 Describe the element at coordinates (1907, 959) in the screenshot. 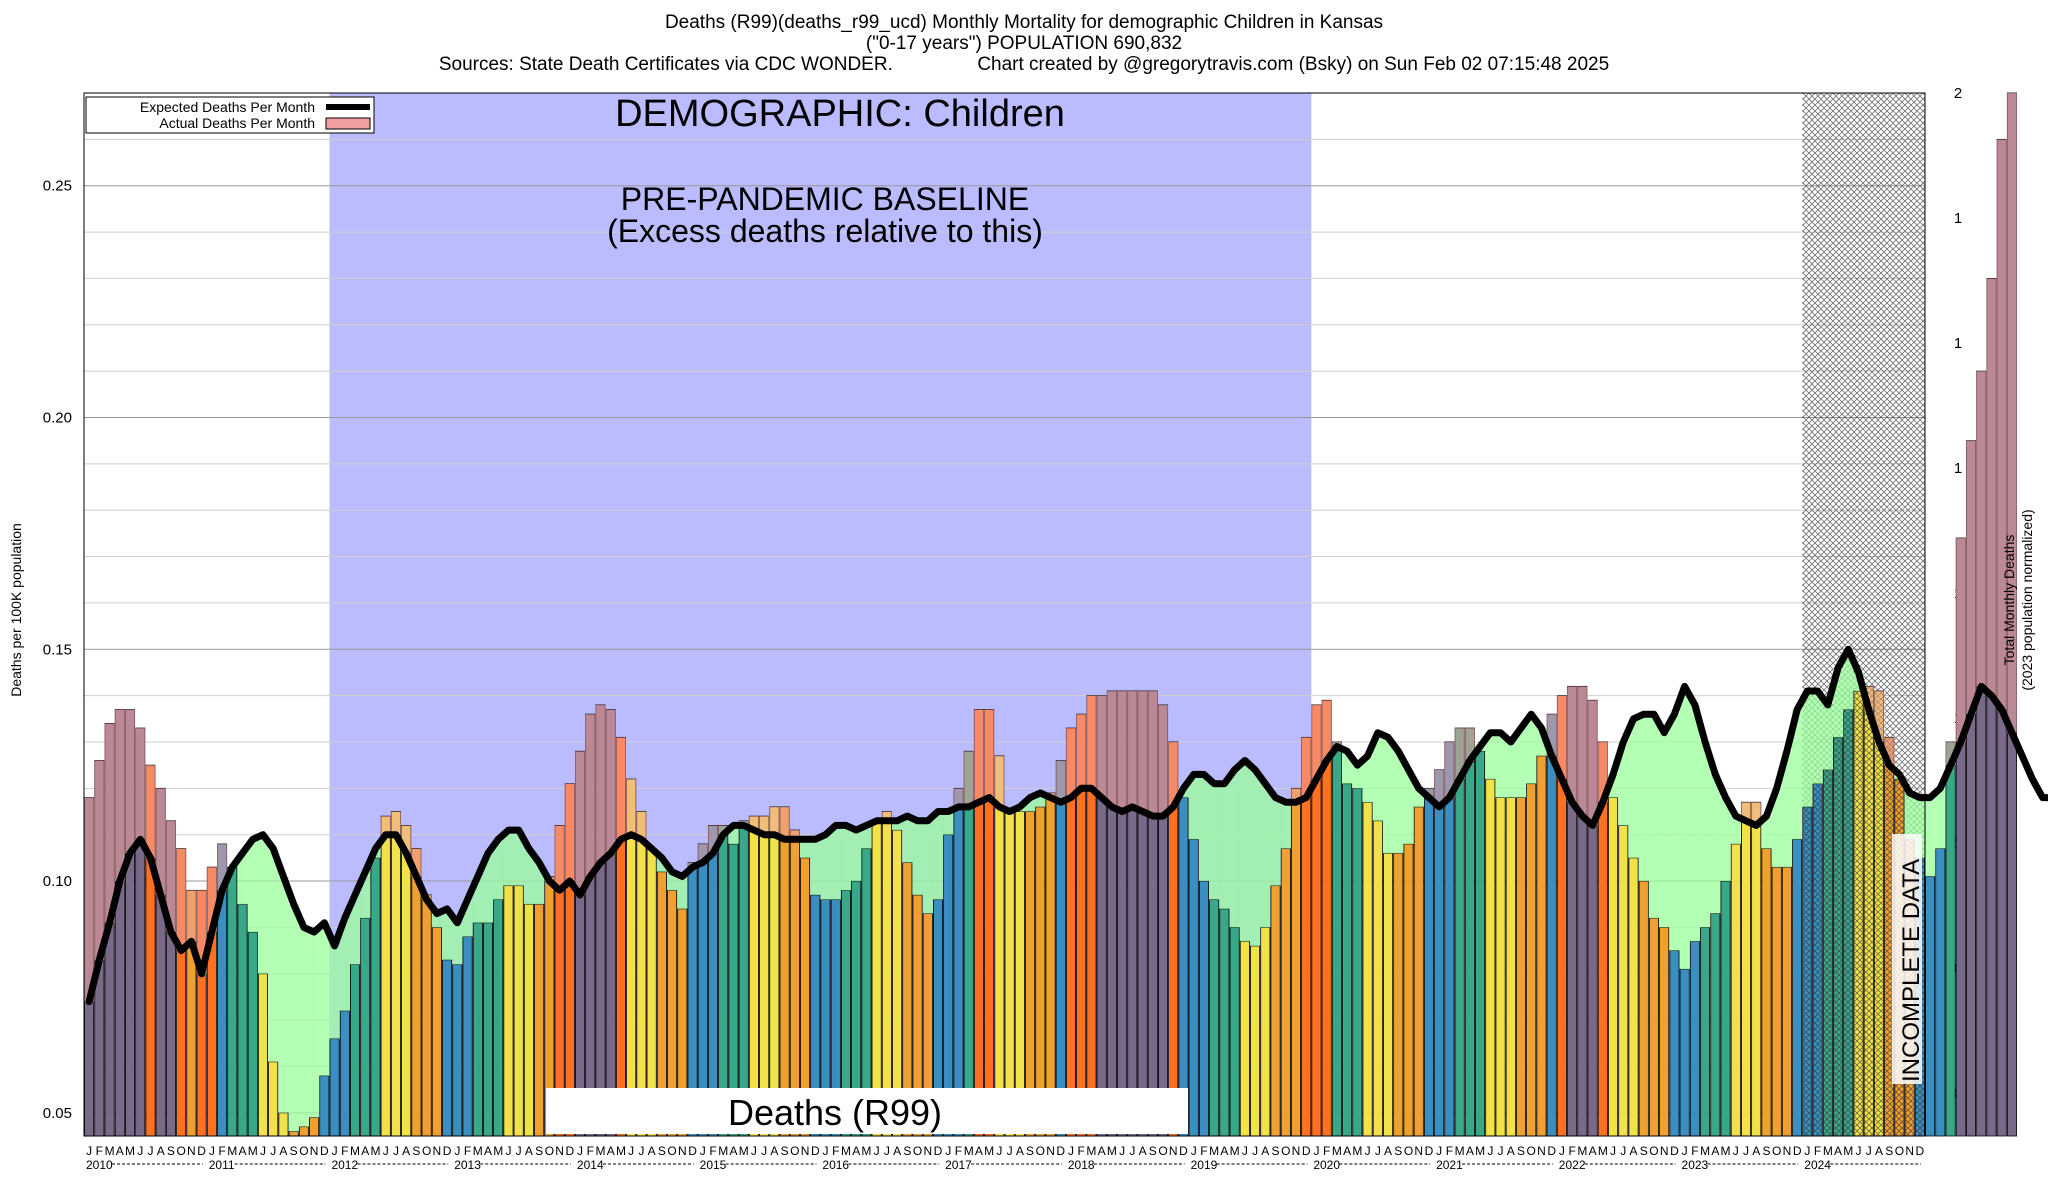

I see `incomplete-label-box` at that location.